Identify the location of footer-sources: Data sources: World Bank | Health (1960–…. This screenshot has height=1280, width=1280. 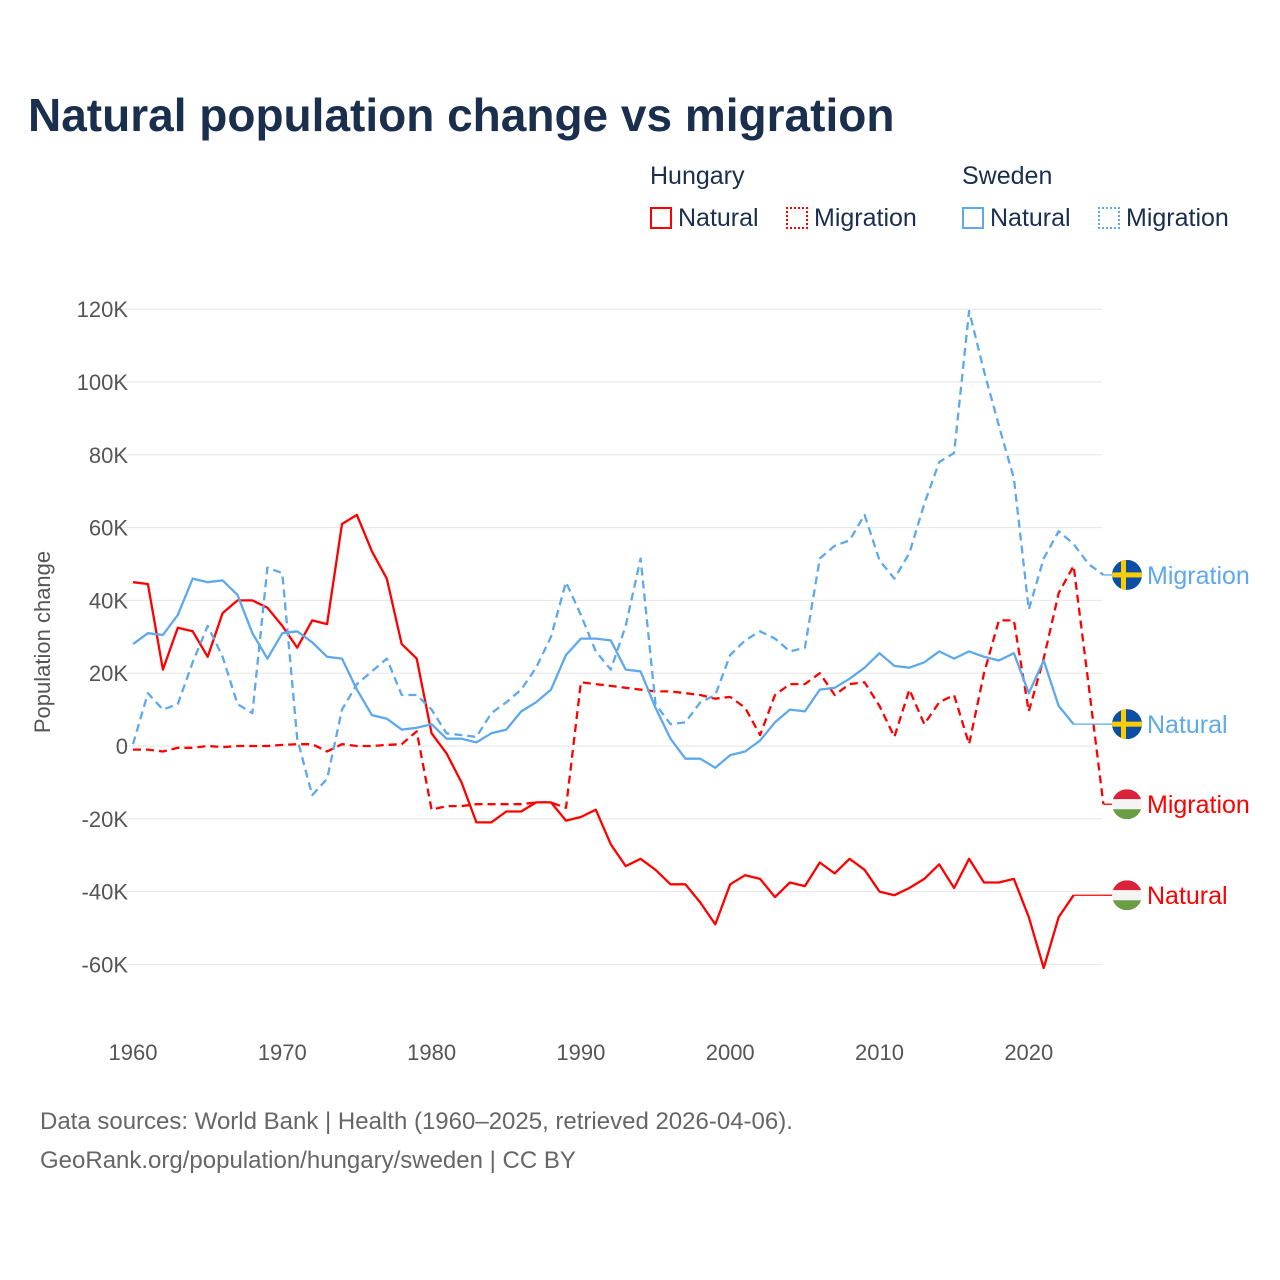
(416, 1121).